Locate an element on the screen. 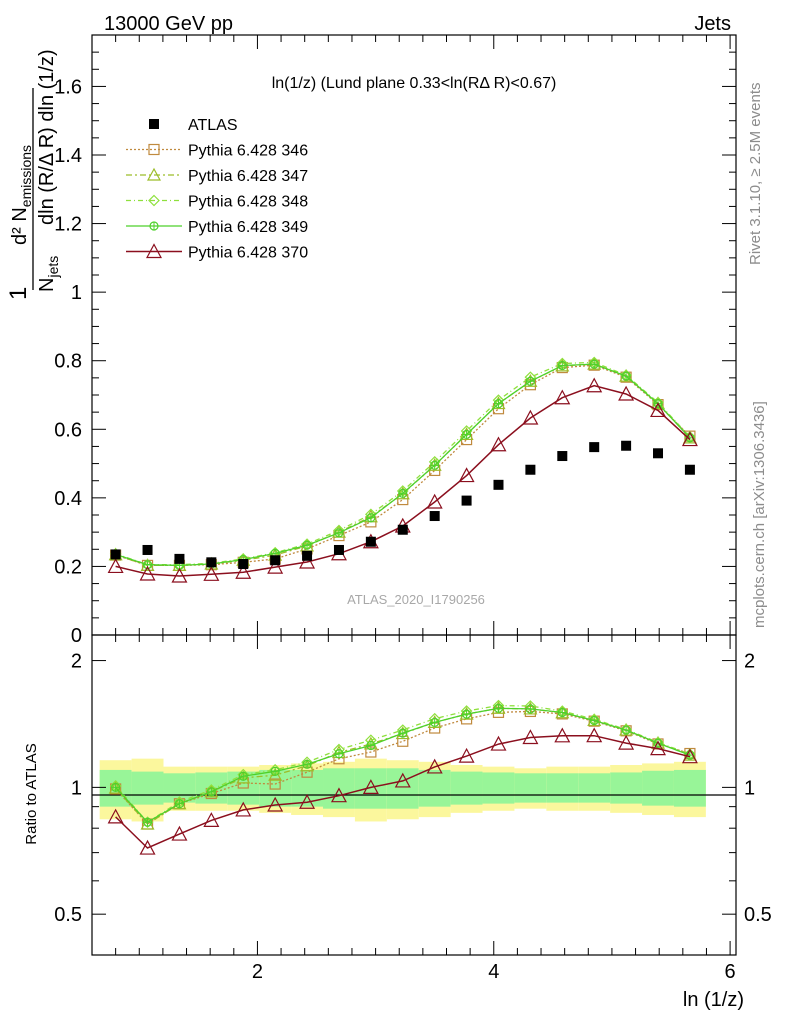 The height and width of the screenshot is (1024, 786). y-tick-label: 0.4 is located at coordinates (68, 499).